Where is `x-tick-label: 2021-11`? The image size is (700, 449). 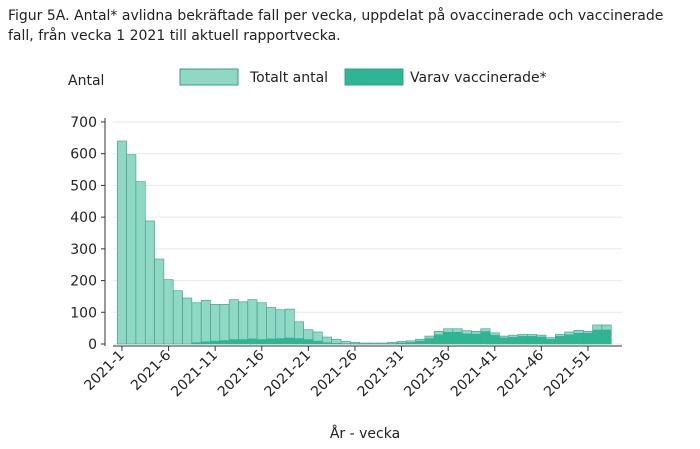
x-tick-label: 2021-11 is located at coordinates (194, 374).